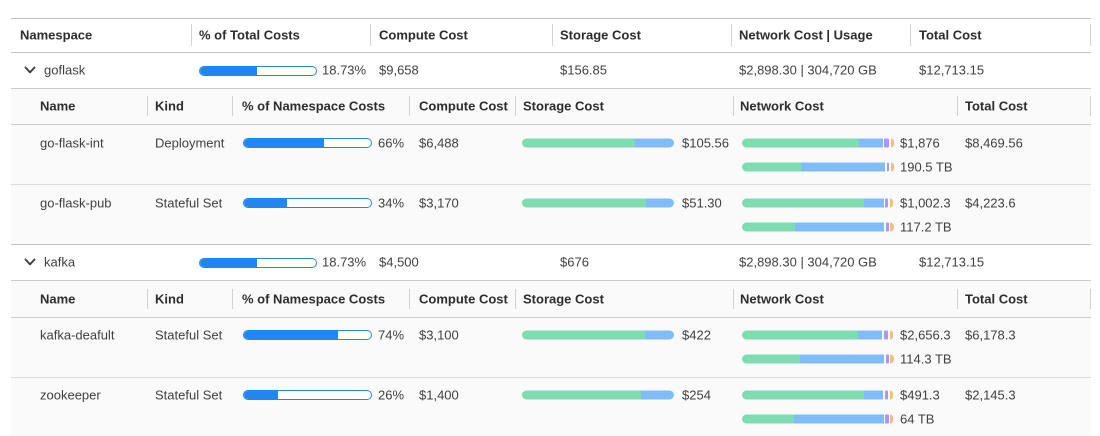 The image size is (1100, 436). Describe the element at coordinates (60, 262) in the screenshot. I see `namespace-name: kafka` at that location.